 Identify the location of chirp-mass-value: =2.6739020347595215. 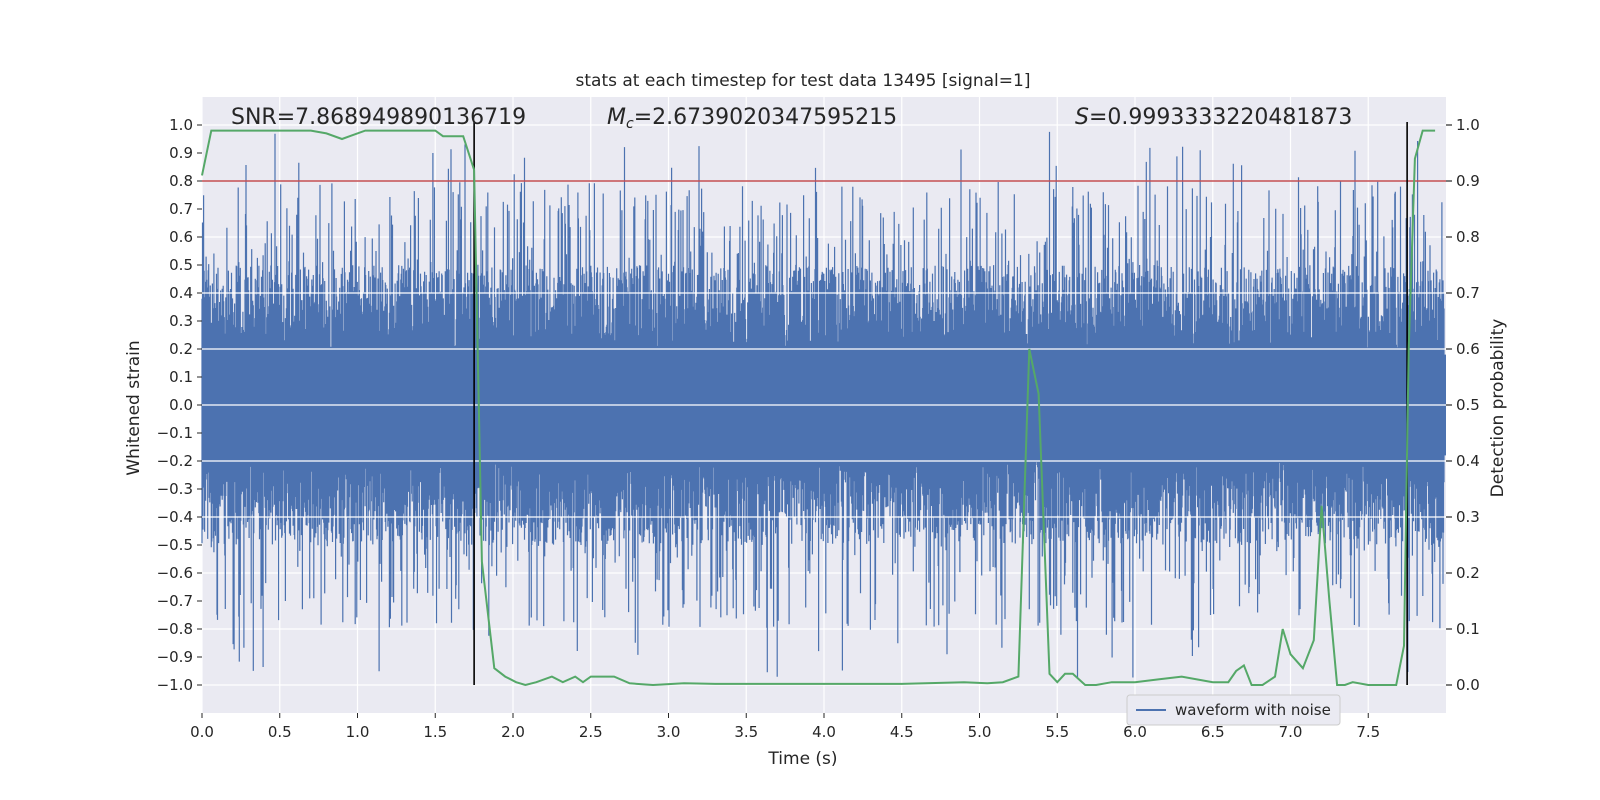
(765, 117).